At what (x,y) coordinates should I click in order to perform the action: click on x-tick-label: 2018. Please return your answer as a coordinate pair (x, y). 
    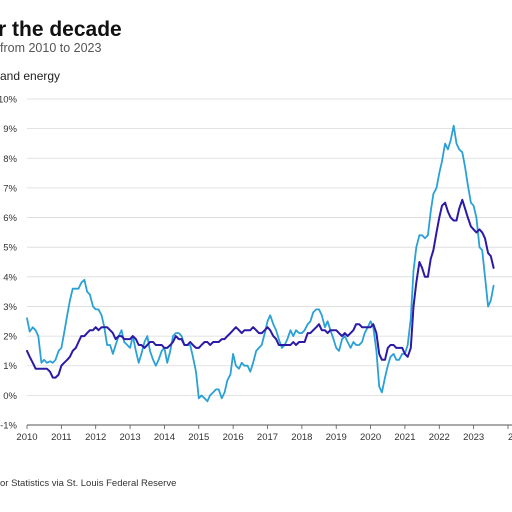
    Looking at the image, I should click on (301, 437).